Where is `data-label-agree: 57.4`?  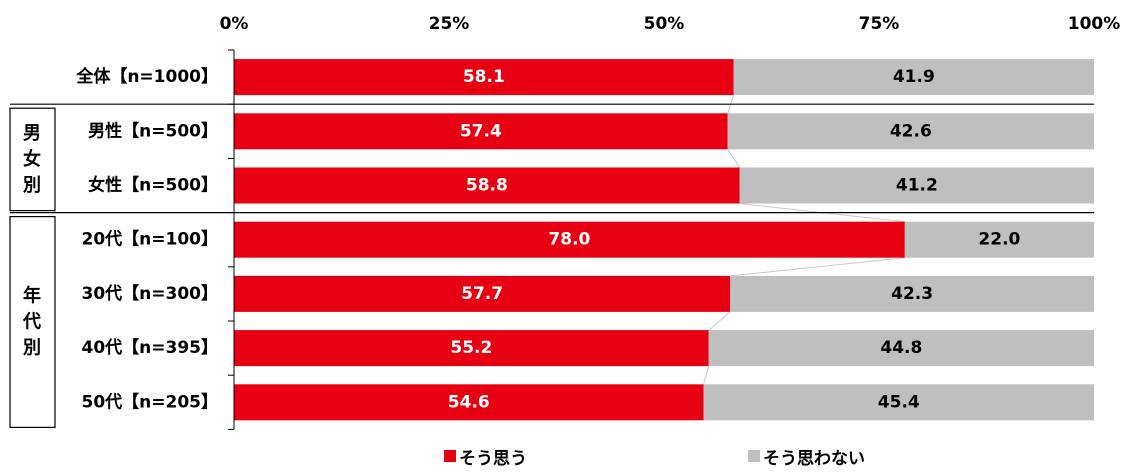 data-label-agree: 57.4 is located at coordinates (481, 131).